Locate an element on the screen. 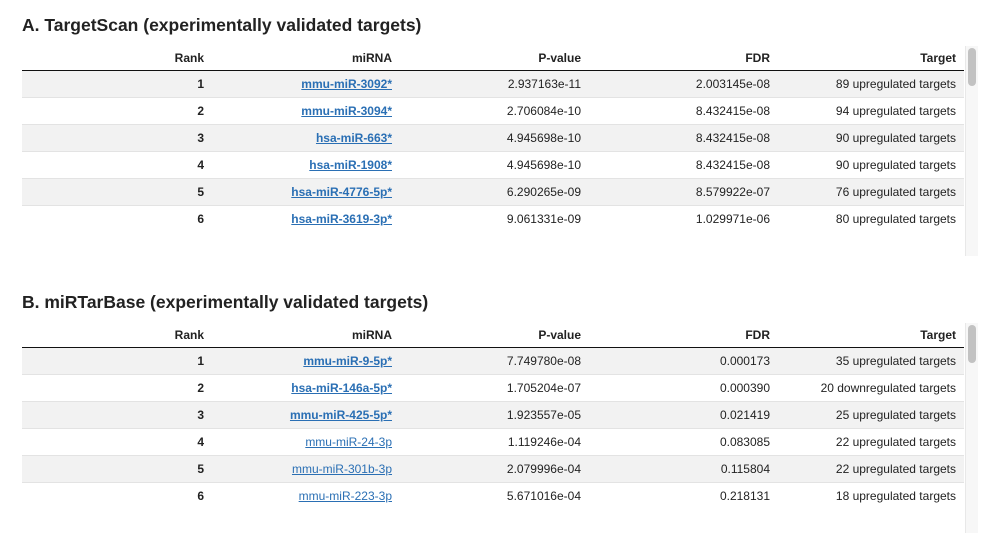 The height and width of the screenshot is (540, 995). mirna-cell: mmu-miR-3092* is located at coordinates (306, 84).